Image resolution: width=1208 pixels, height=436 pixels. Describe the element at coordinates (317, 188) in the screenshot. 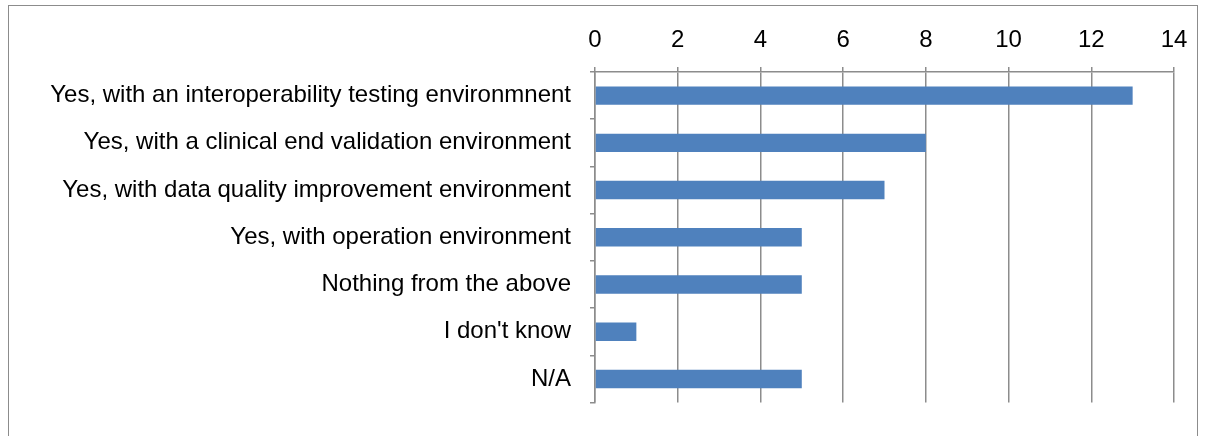

I see `y-tick-label: Yes, with data quality improvement environment` at that location.